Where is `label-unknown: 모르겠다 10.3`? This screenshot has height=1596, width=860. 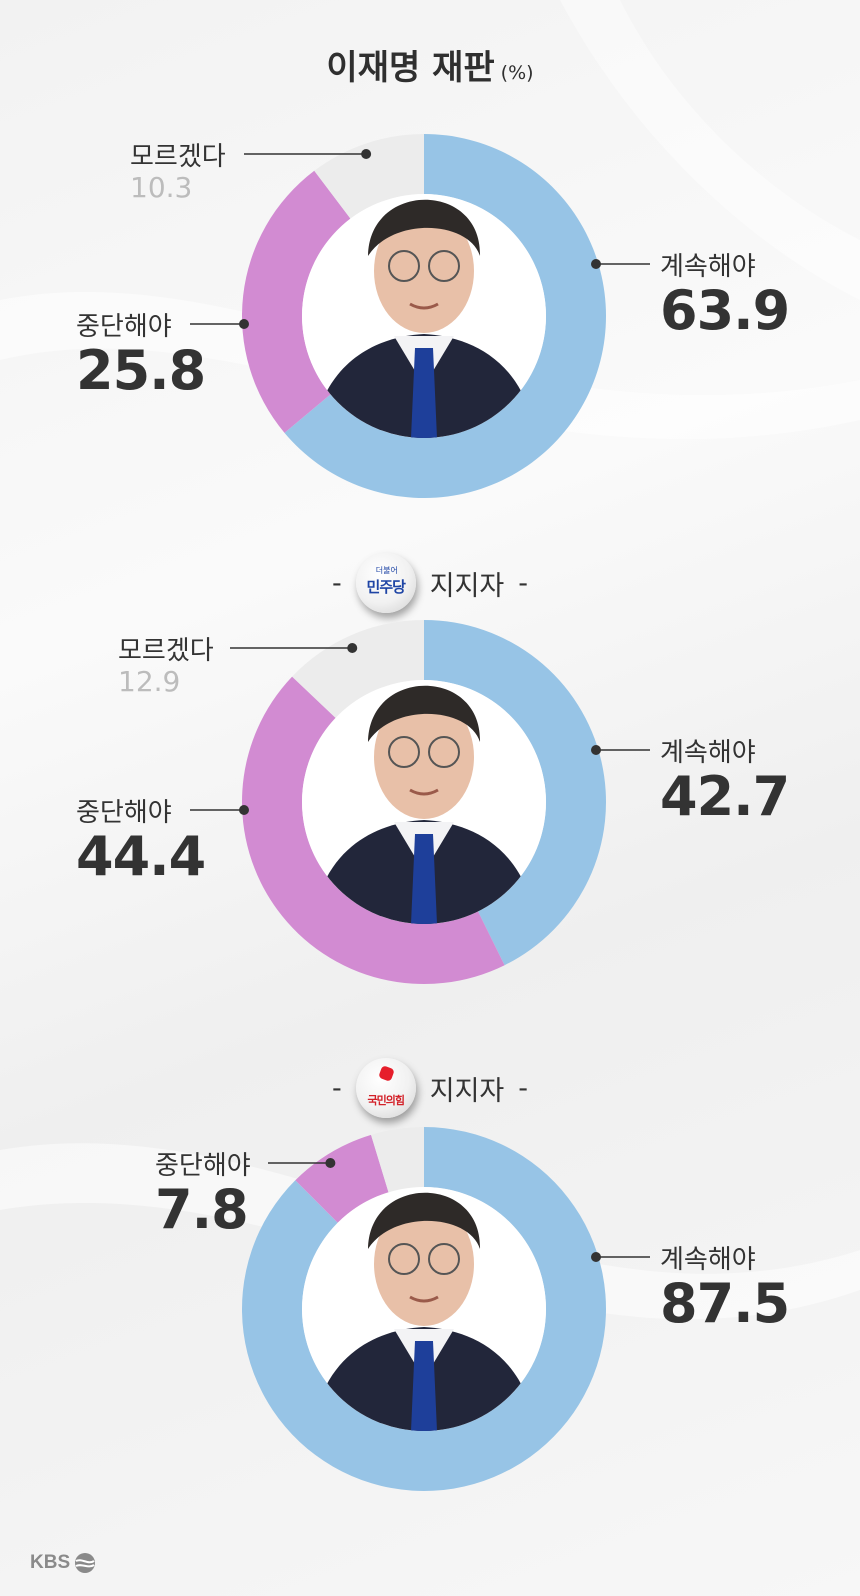
label-unknown: 모르겠다 10.3 is located at coordinates (178, 169).